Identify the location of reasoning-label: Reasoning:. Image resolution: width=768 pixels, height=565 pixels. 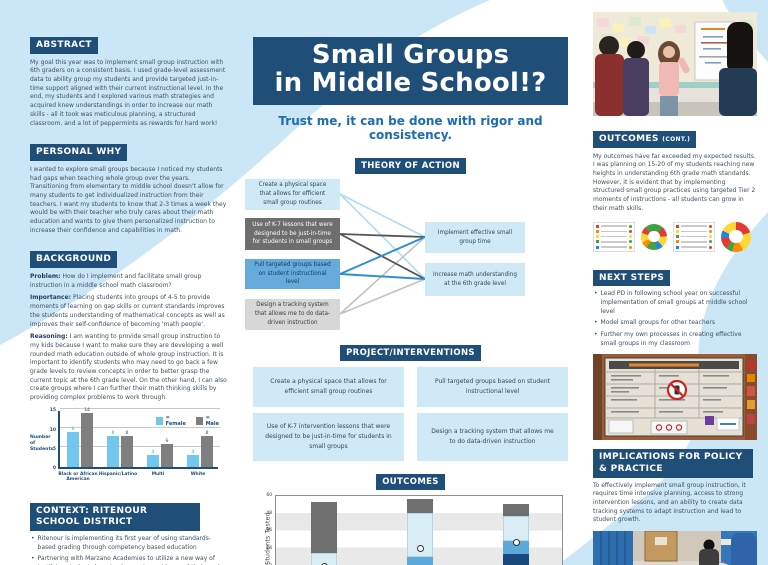
(49, 337).